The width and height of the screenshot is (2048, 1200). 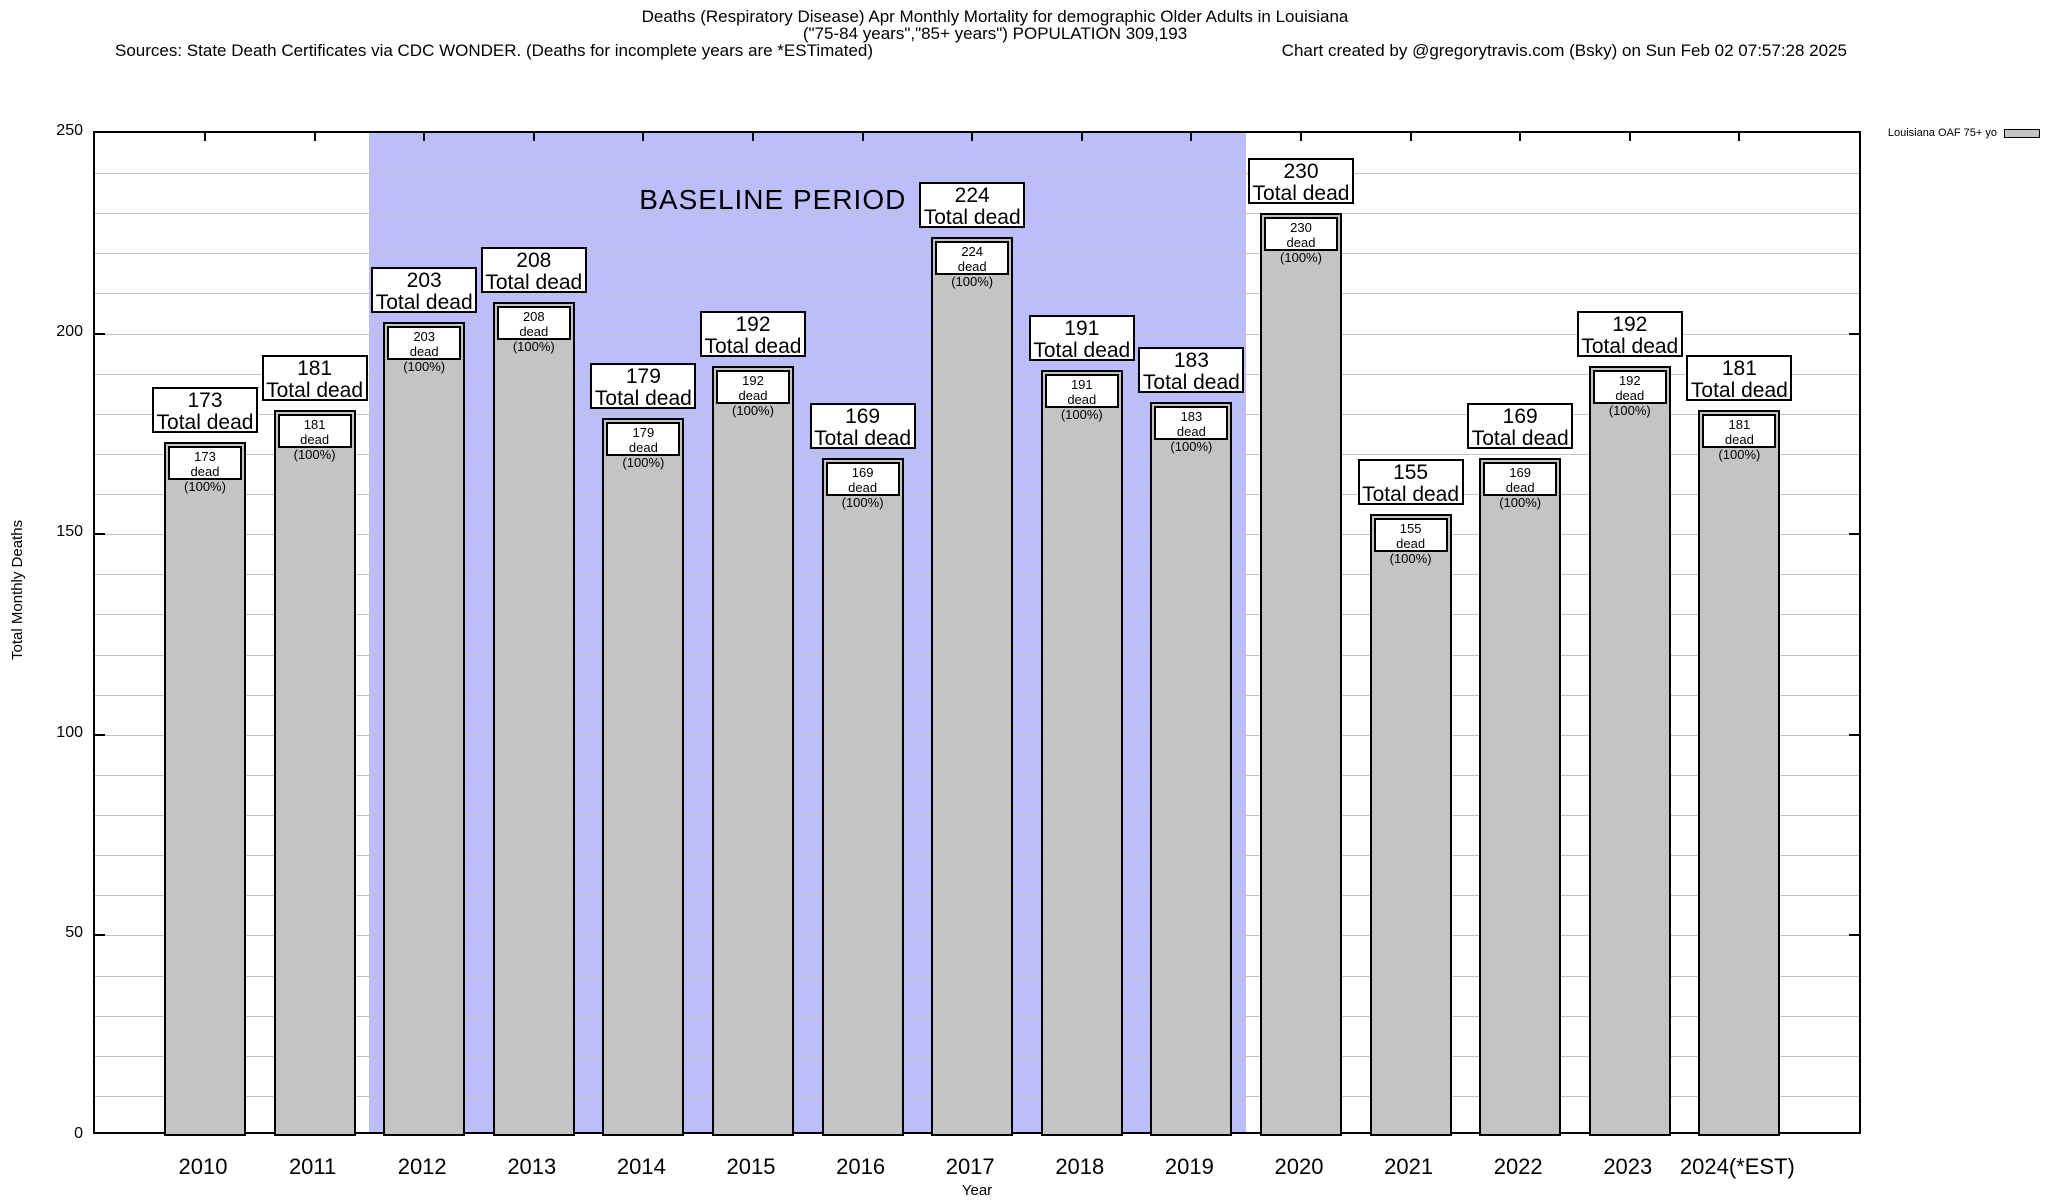 What do you see at coordinates (977, 1190) in the screenshot?
I see `x-axis-title: Year` at bounding box center [977, 1190].